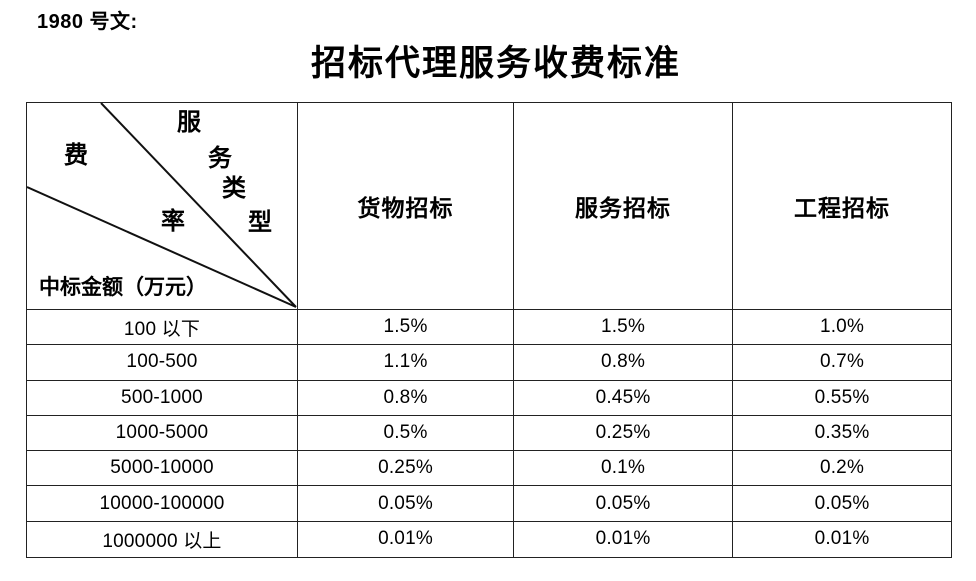 The height and width of the screenshot is (581, 976). What do you see at coordinates (842, 434) in the screenshot?
I see `fee-value: 0.35%` at bounding box center [842, 434].